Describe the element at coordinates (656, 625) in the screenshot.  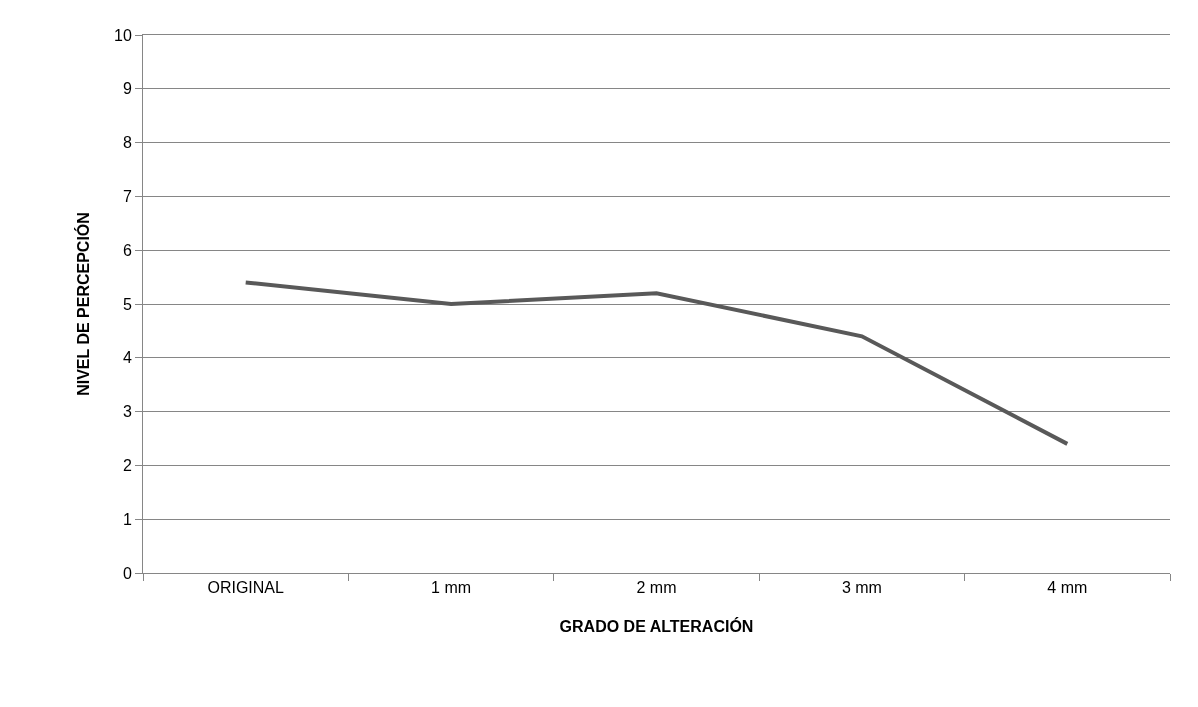
I see `x-axis-title: GRADO DE ALTERACIÓN` at that location.